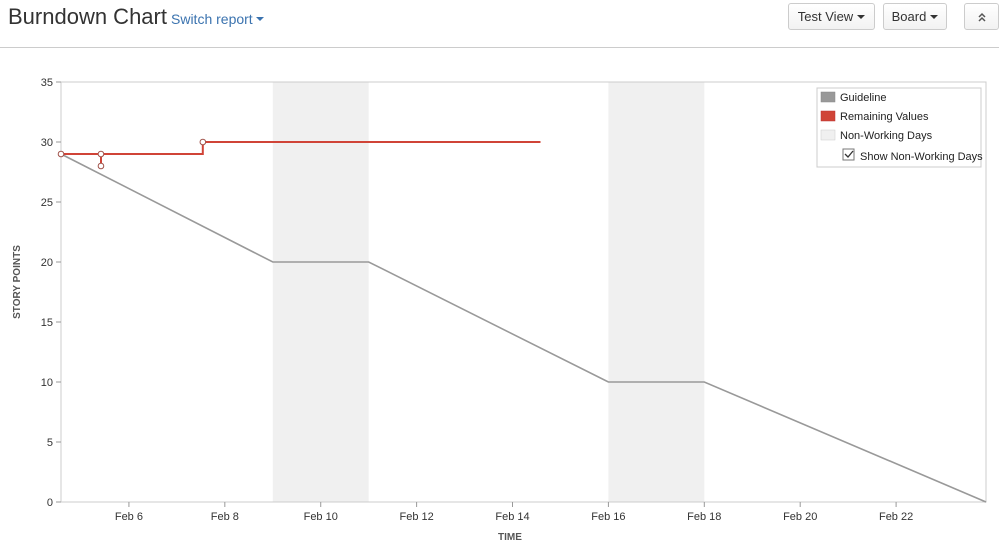 The height and width of the screenshot is (542, 999). I want to click on legend-label-non-working-days: Non-Working Days, so click(886, 136).